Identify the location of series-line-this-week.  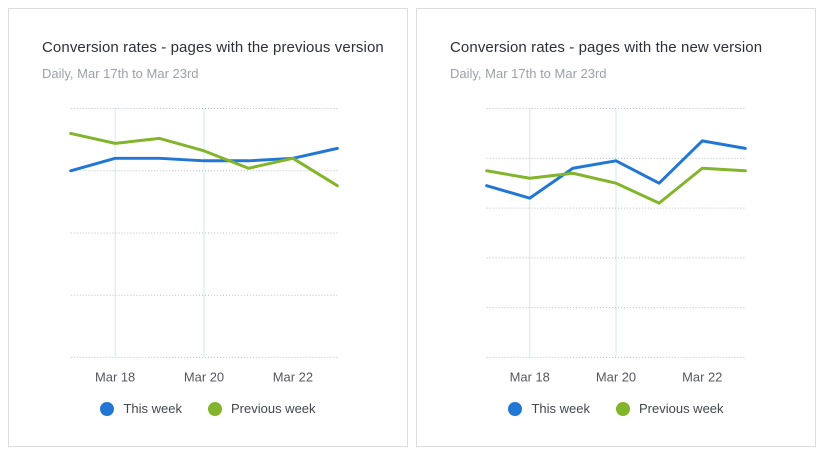
(616, 169).